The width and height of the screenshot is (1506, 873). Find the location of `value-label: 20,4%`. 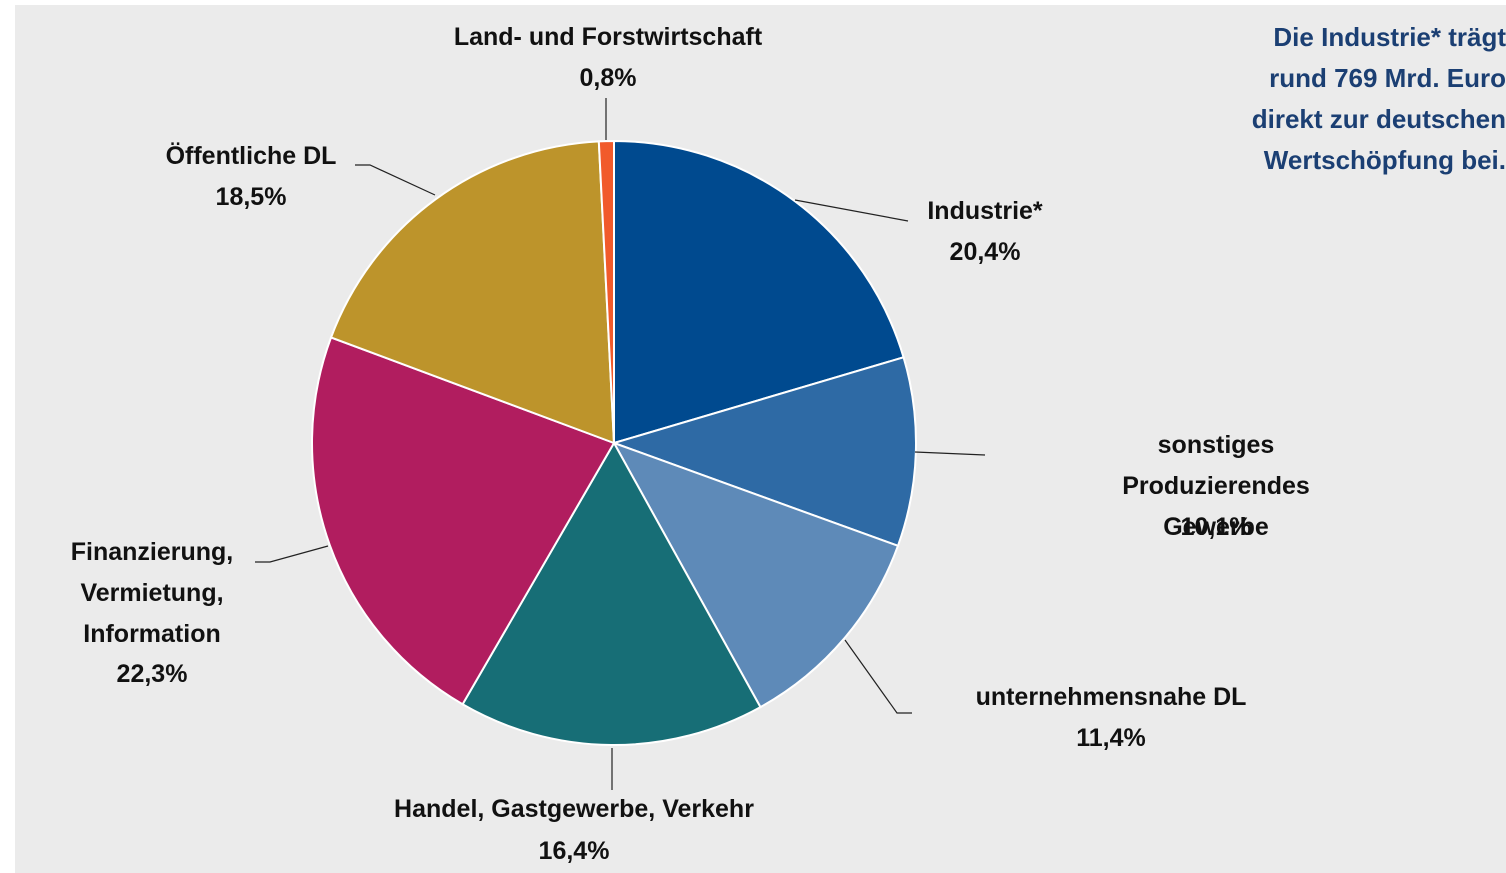

value-label: 20,4% is located at coordinates (985, 252).